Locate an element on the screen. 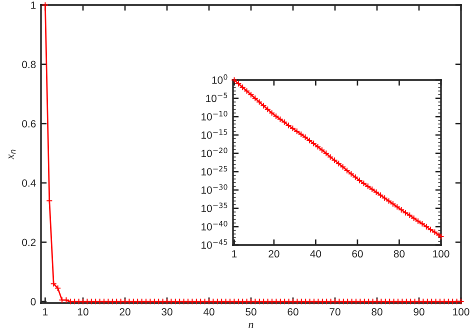 The width and height of the screenshot is (474, 334). y-axis-title: x$_{n}$ is located at coordinates (12, 155).